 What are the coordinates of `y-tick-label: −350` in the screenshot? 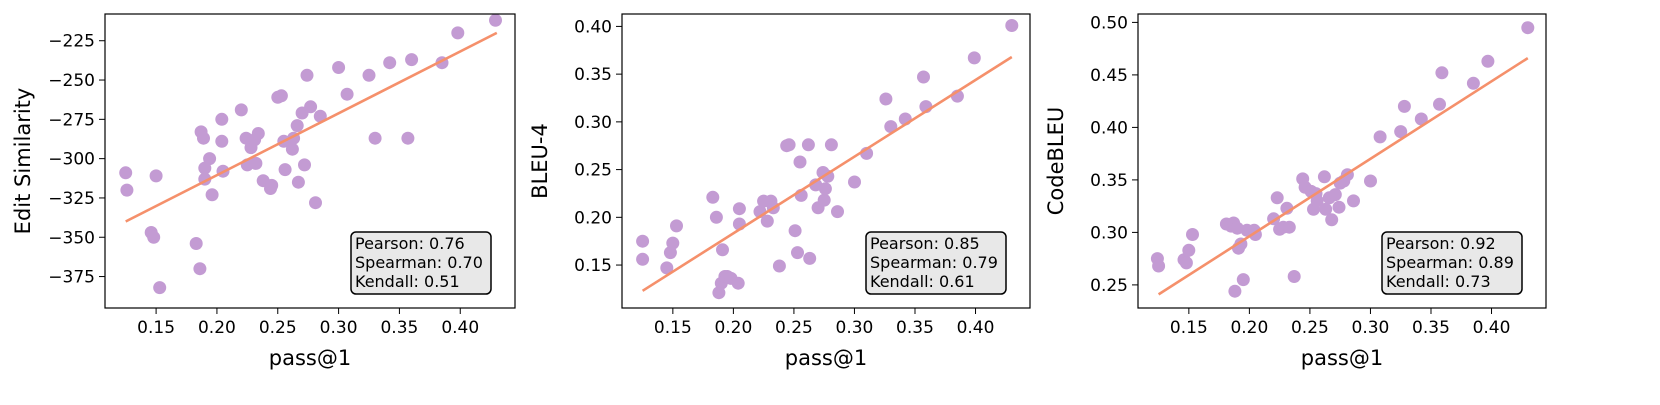 It's located at (71, 238).